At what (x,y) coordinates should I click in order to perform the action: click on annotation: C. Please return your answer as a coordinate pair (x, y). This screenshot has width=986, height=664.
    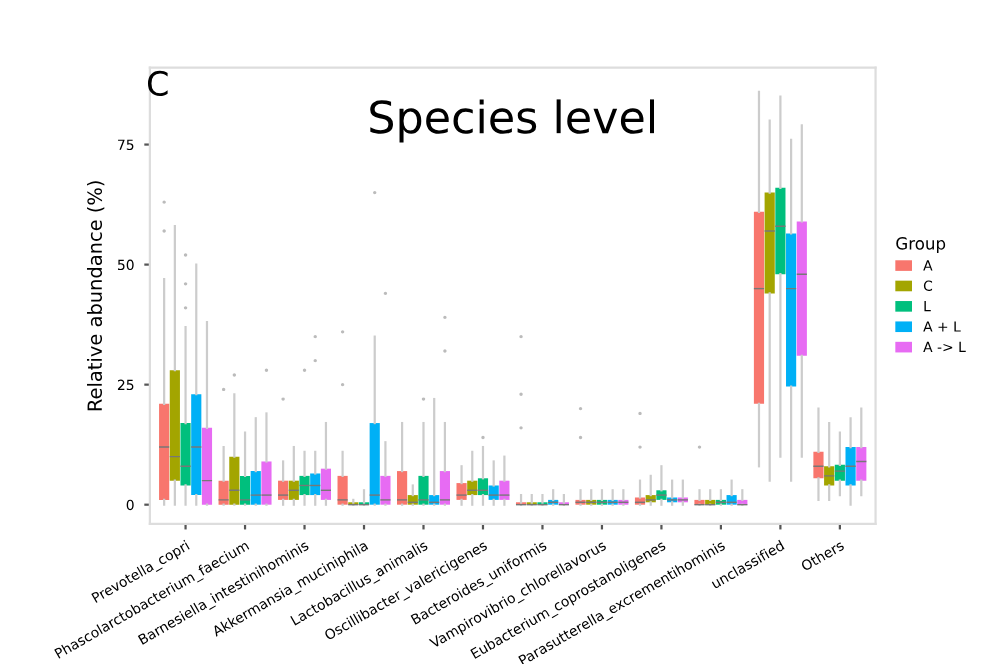
    Looking at the image, I should click on (157, 83).